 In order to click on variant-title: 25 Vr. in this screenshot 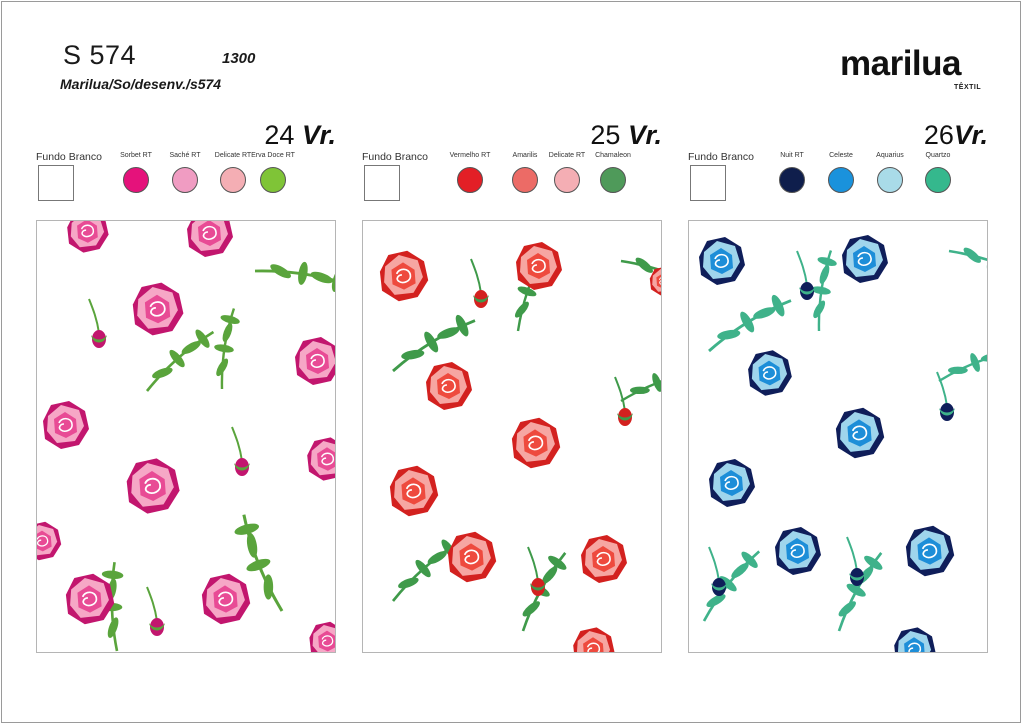, I will do `click(626, 135)`.